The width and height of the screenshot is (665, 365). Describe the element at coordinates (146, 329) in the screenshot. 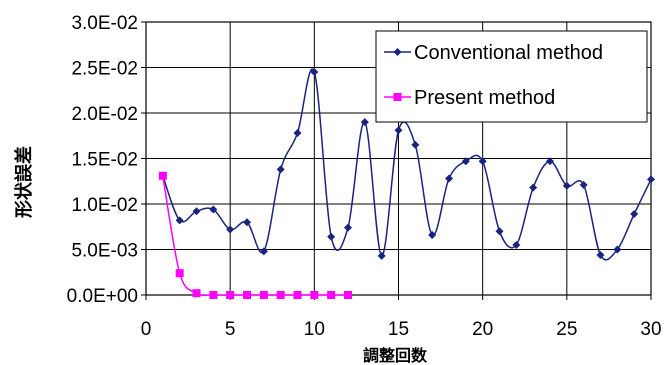

I see `x-tick-label: 0` at that location.